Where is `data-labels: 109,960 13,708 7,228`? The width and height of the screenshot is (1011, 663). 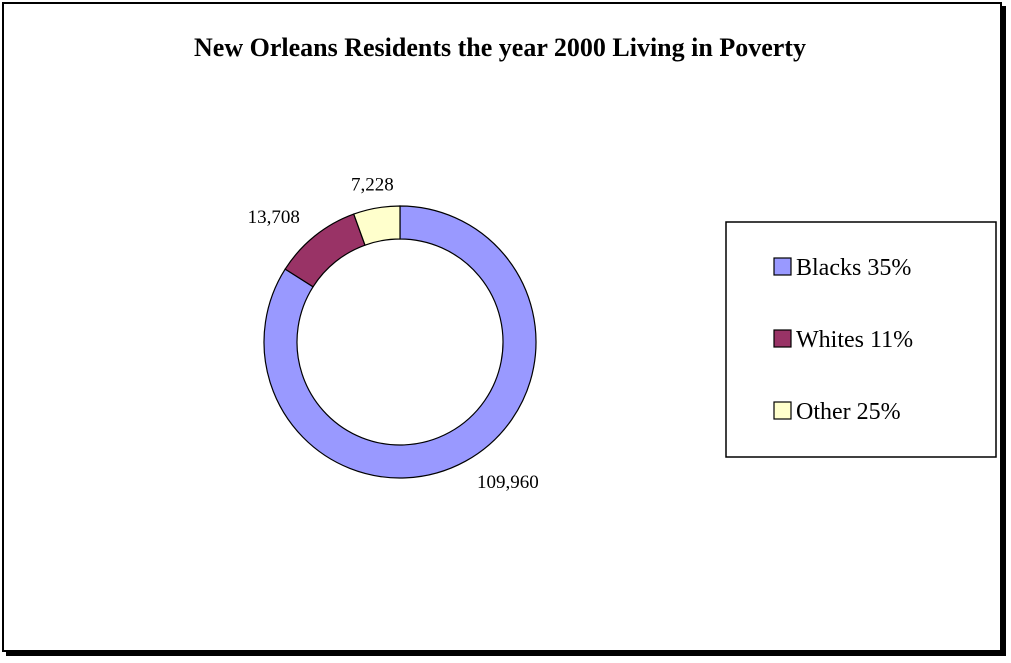
data-labels: 109,960 13,708 7,228 is located at coordinates (393, 333).